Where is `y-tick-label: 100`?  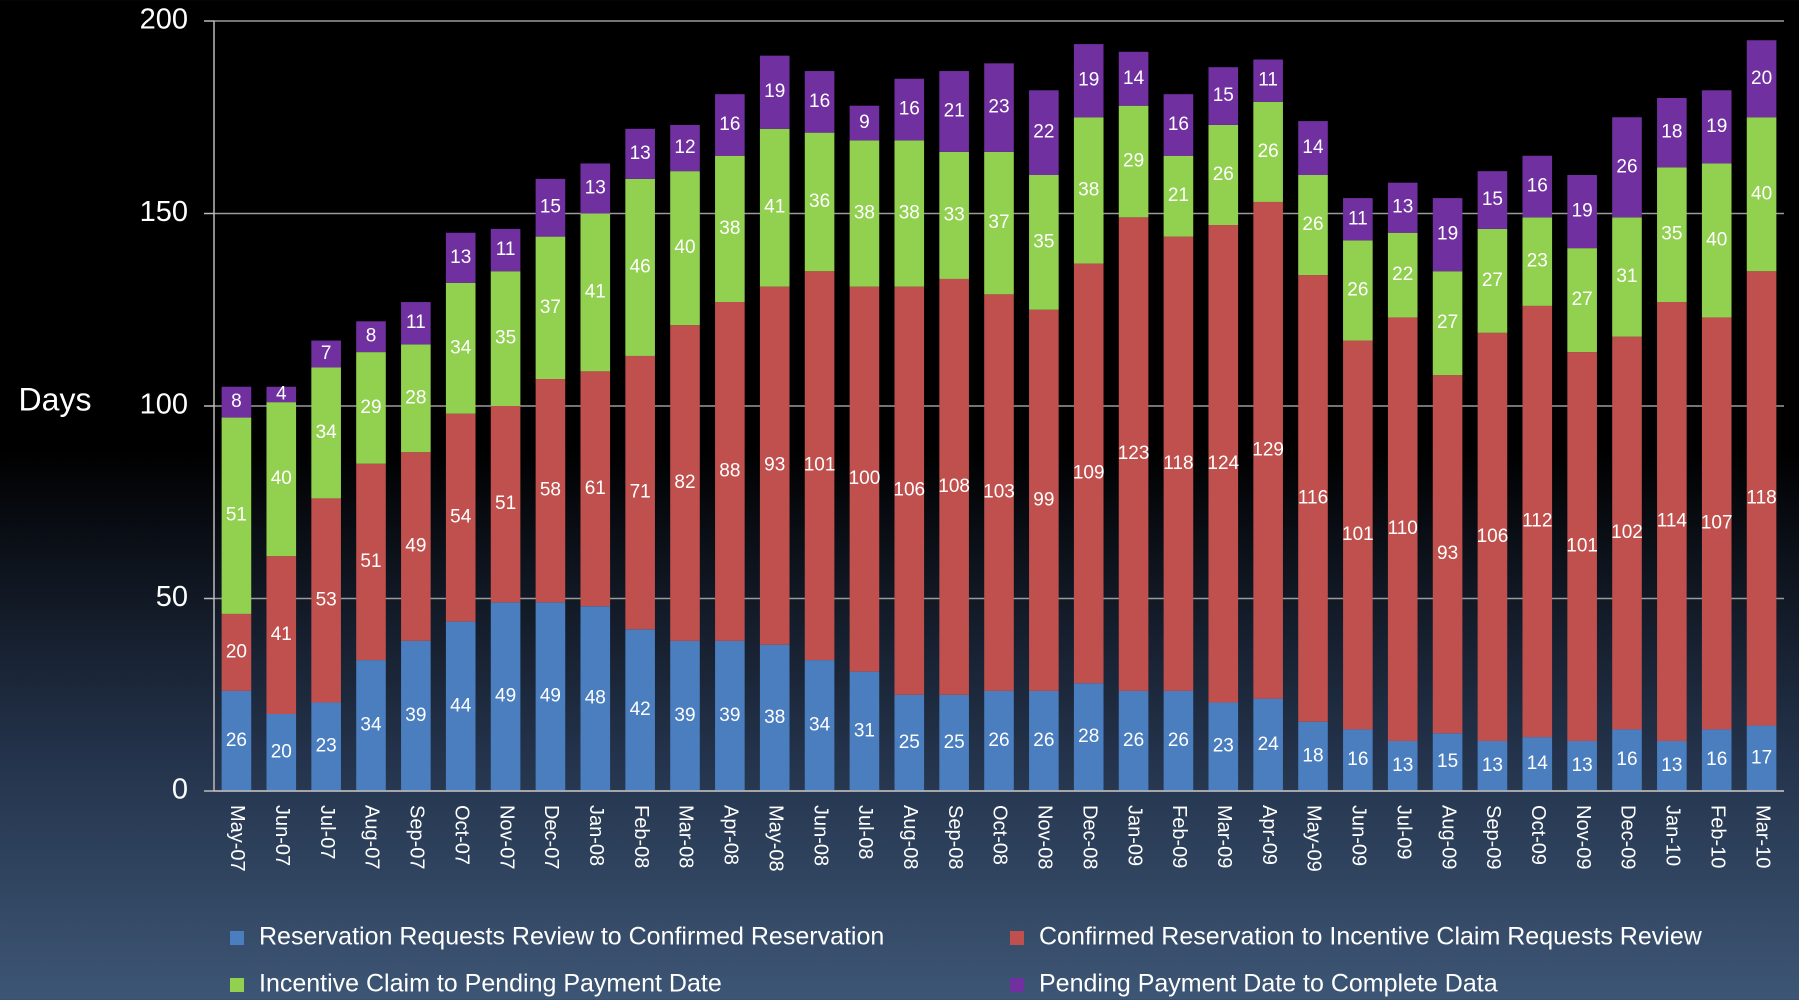
y-tick-label: 100 is located at coordinates (164, 405).